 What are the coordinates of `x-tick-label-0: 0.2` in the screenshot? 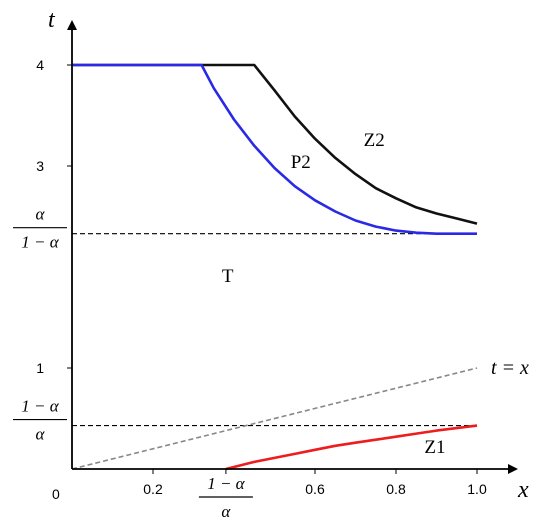 It's located at (153, 489).